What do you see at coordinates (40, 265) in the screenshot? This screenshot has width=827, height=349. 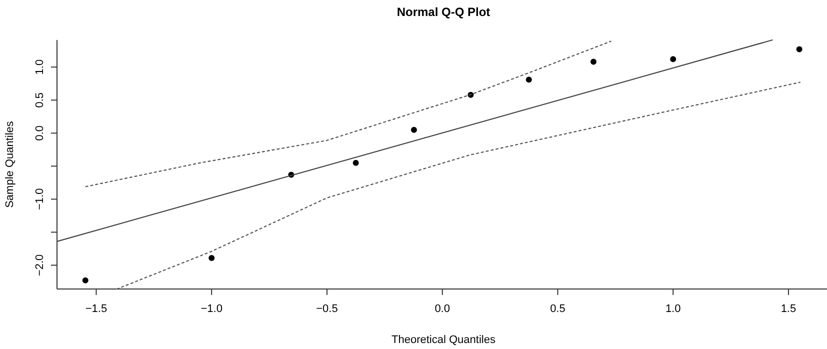 I see `y-tick-label: −2.0` at bounding box center [40, 265].